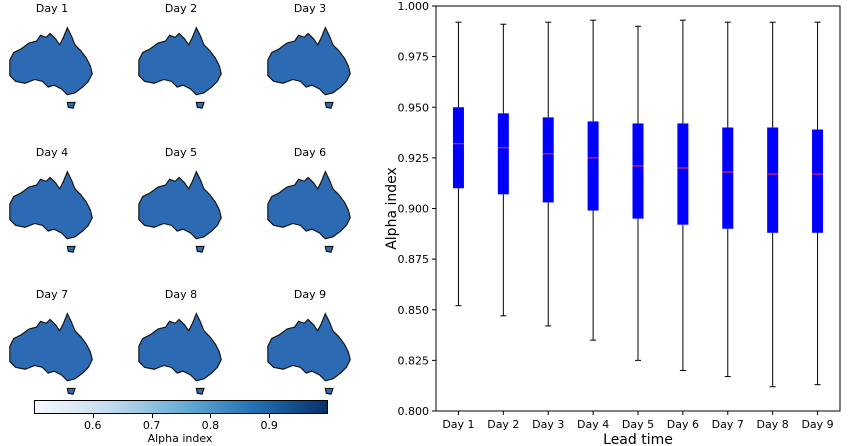 The height and width of the screenshot is (446, 850). What do you see at coordinates (181, 152) in the screenshot?
I see `map-title-5: Day 5` at bounding box center [181, 152].